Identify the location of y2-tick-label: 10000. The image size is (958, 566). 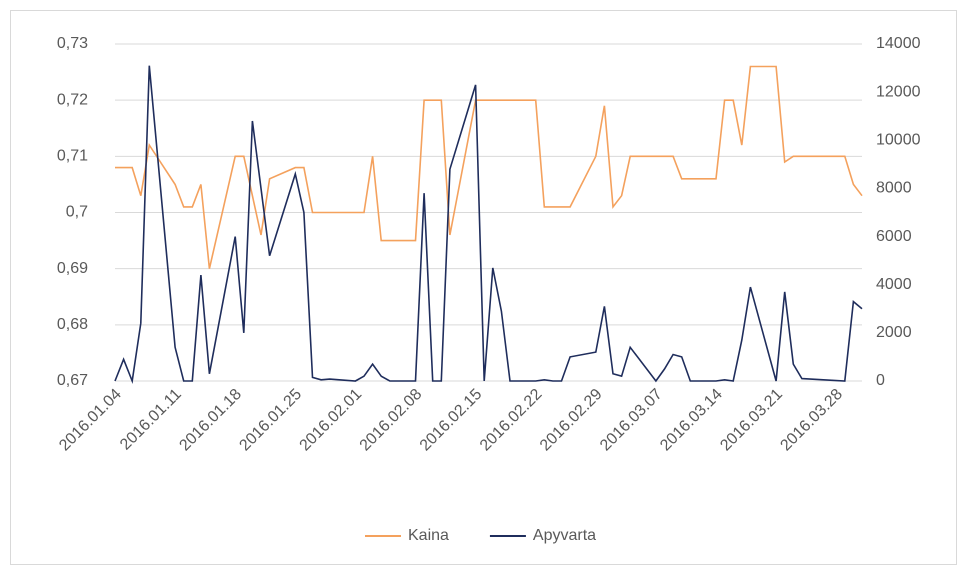
(898, 140).